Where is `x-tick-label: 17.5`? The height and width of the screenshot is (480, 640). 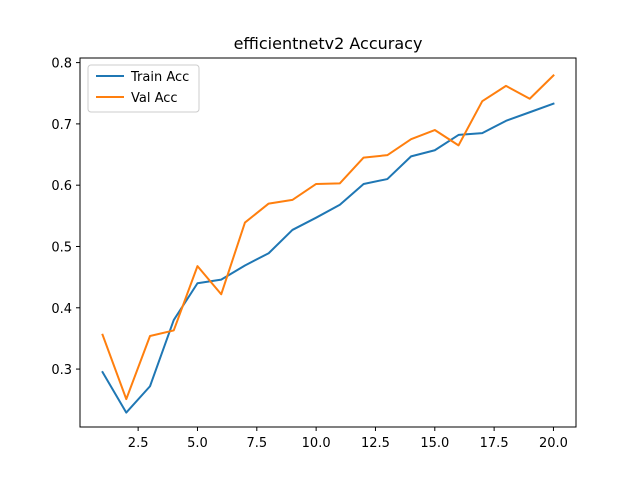
x-tick-label: 17.5 is located at coordinates (494, 443).